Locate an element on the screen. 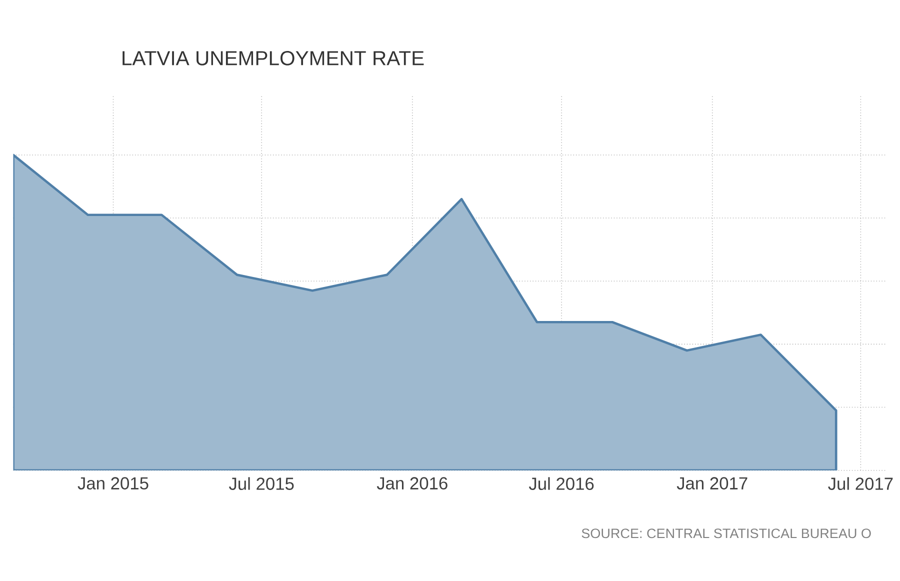  x-tick-label: Jul 2015 is located at coordinates (261, 483).